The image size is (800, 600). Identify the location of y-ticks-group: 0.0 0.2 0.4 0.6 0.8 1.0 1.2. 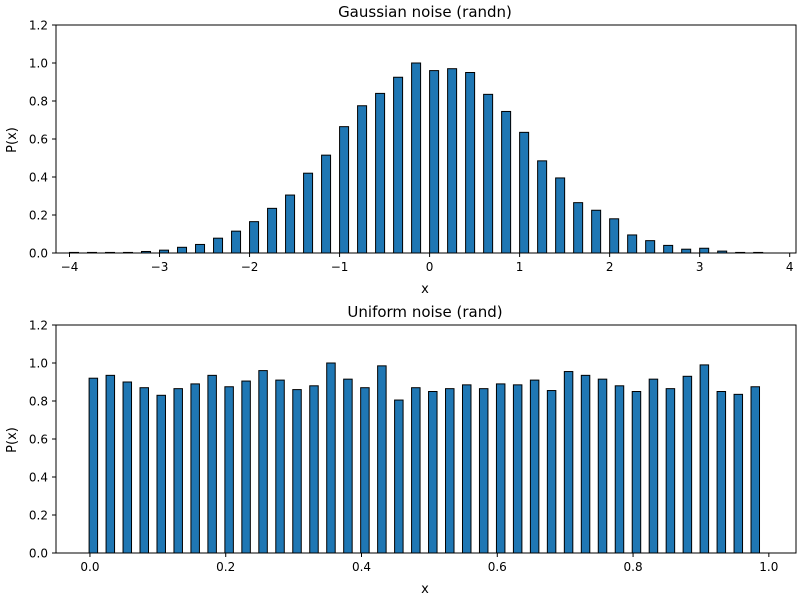
(42, 140).